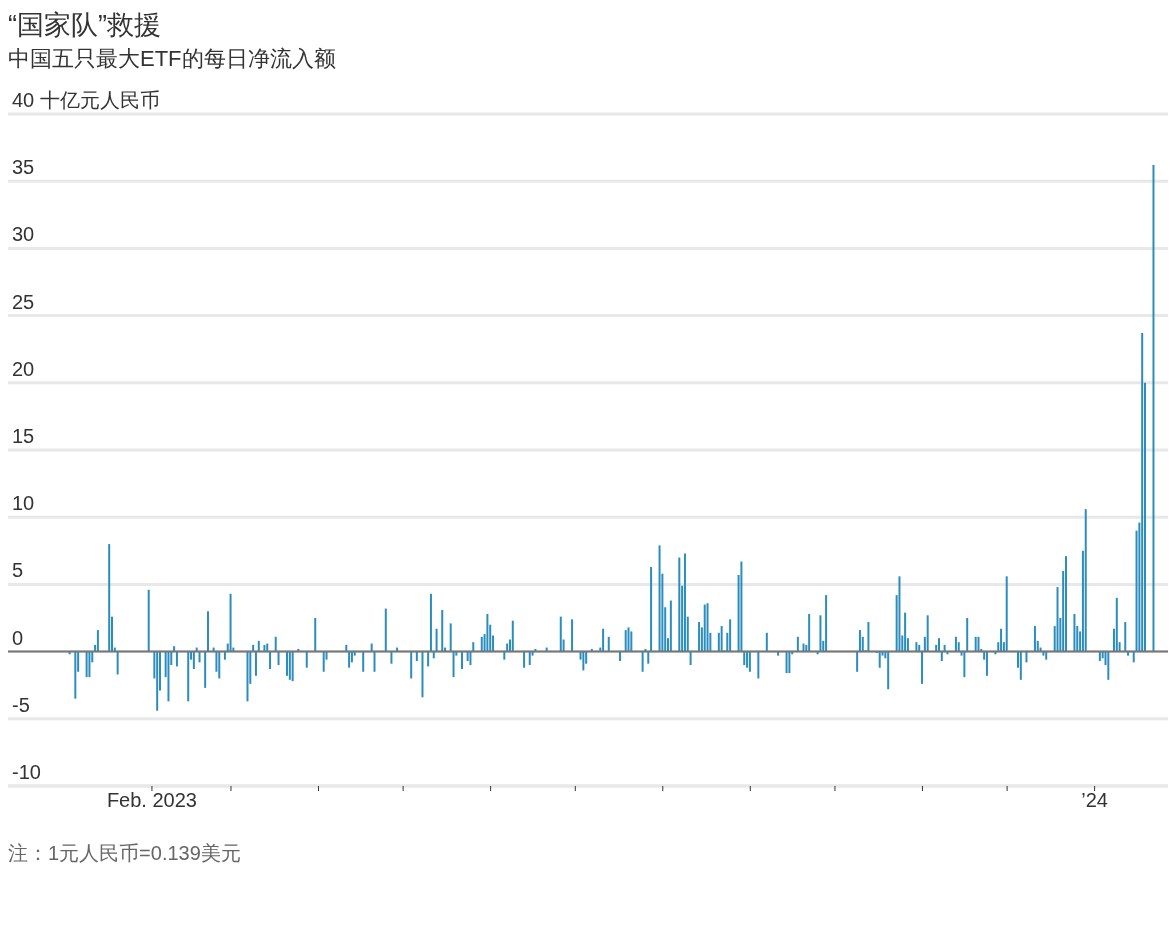 Image resolution: width=1170 pixels, height=943 pixels. What do you see at coordinates (23, 301) in the screenshot?
I see `y-tick-label: 25` at bounding box center [23, 301].